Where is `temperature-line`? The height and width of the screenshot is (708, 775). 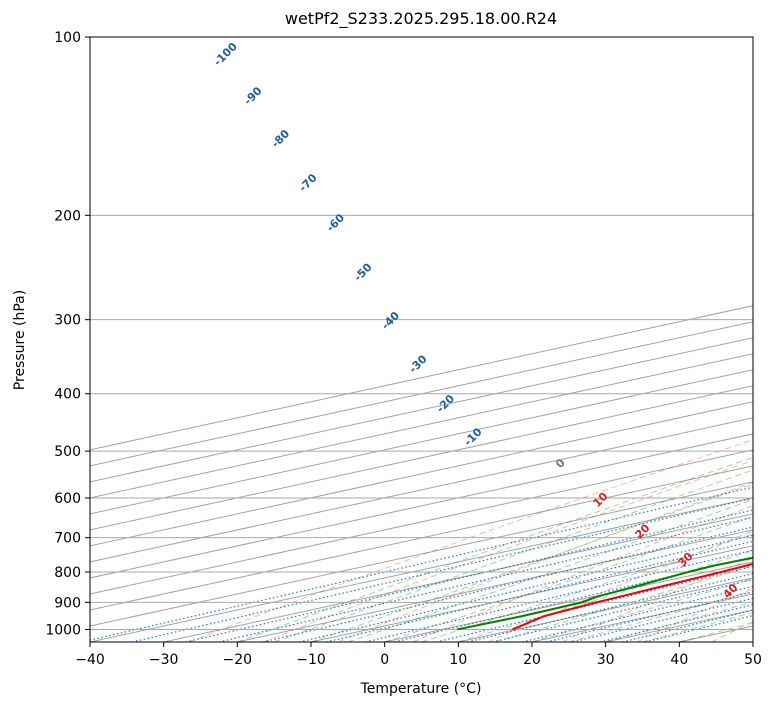
temperature-line is located at coordinates (632, 596).